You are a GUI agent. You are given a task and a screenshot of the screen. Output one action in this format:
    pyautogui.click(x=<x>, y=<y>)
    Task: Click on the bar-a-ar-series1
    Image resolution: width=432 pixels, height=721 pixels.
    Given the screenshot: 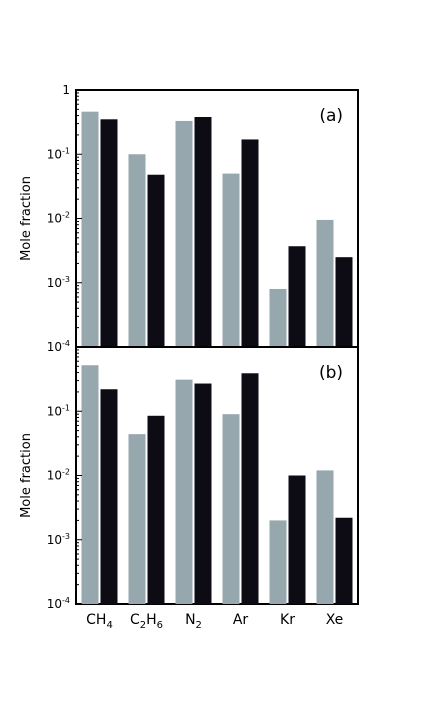 What is the action you would take?
    pyautogui.click(x=231, y=260)
    